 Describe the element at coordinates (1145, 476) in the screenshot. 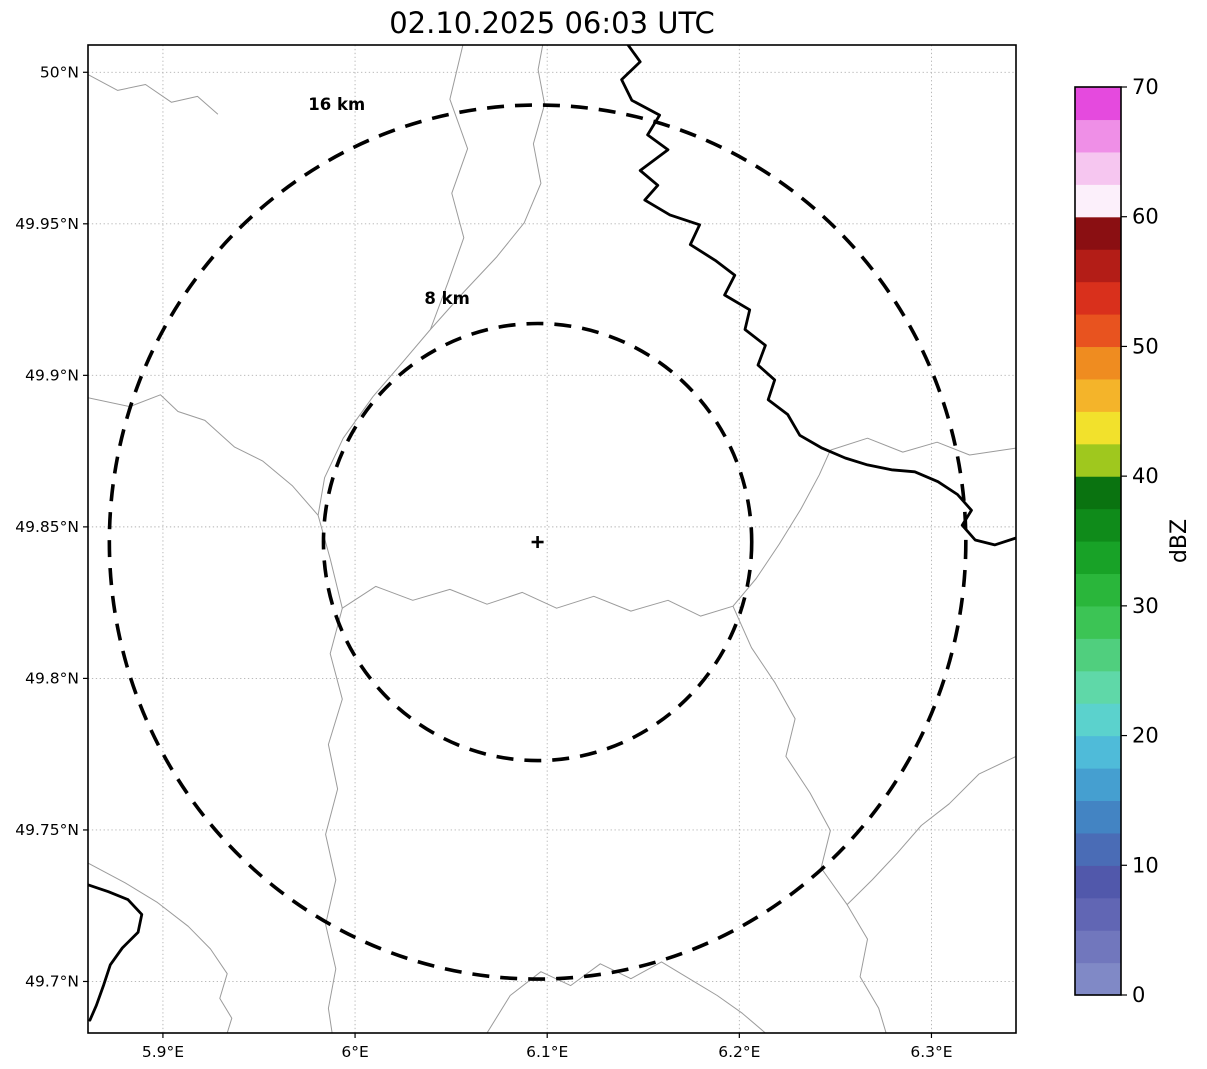

I see `colorbar-tick-label: 40` at that location.